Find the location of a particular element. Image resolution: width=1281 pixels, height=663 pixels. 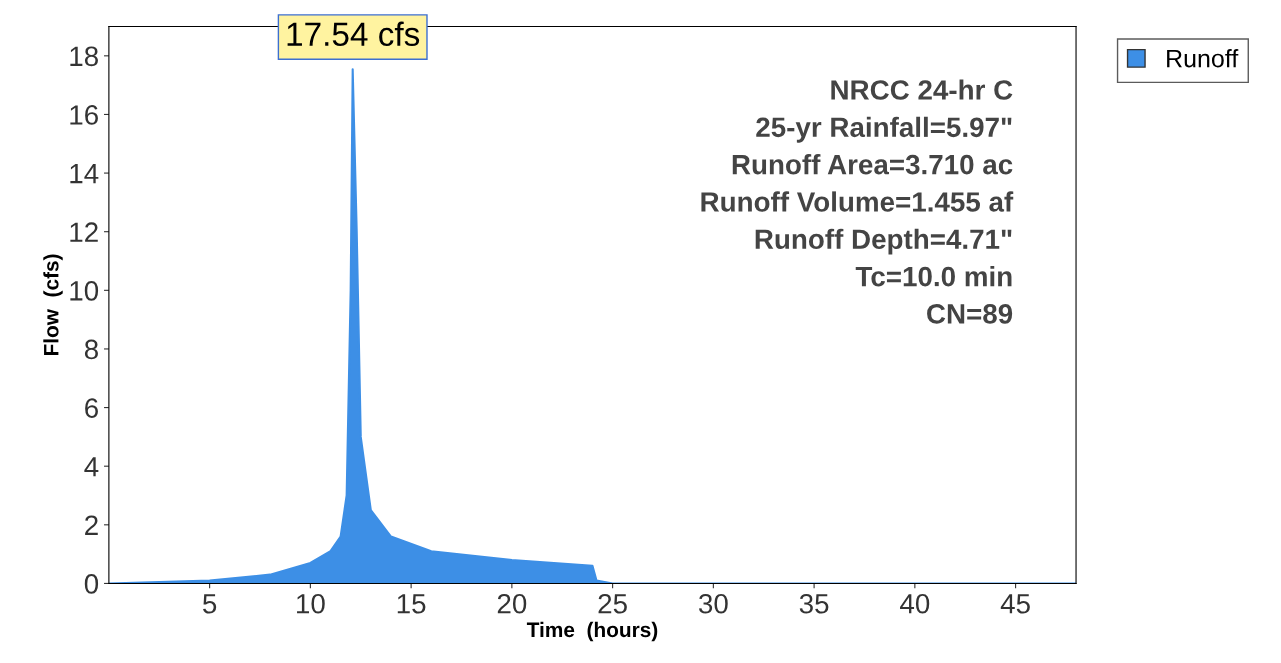

x-axis-title: Time (hours) is located at coordinates (592, 631).